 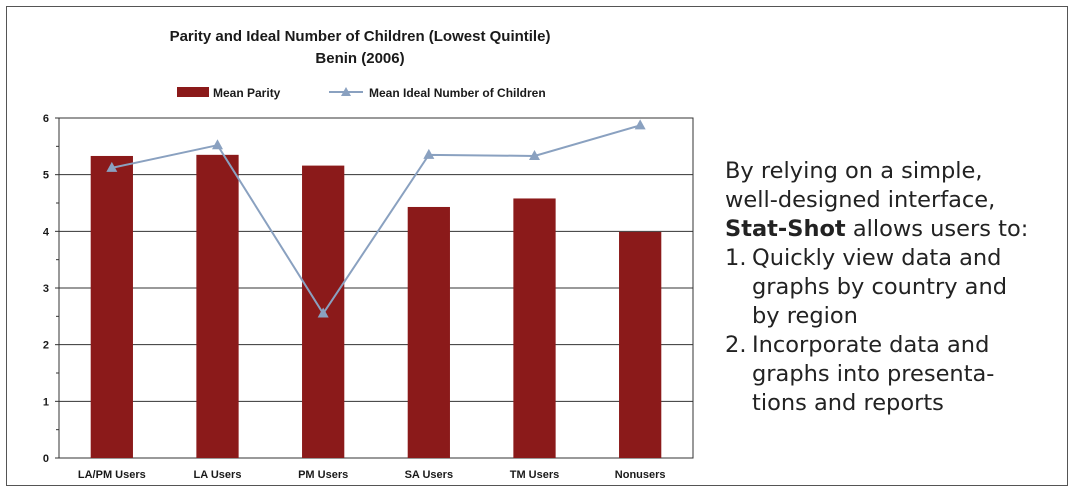 What do you see at coordinates (323, 475) in the screenshot?
I see `x-tick-label: PM Users` at bounding box center [323, 475].